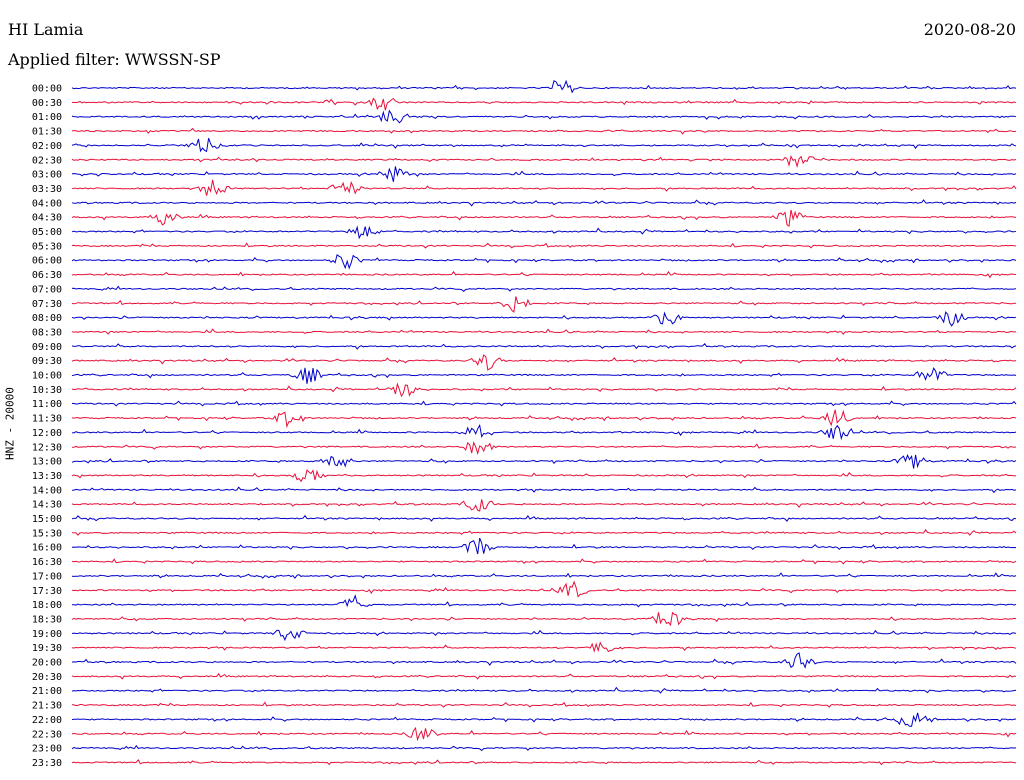  What do you see at coordinates (47, 677) in the screenshot?
I see `row-time-label: 20:30` at bounding box center [47, 677].